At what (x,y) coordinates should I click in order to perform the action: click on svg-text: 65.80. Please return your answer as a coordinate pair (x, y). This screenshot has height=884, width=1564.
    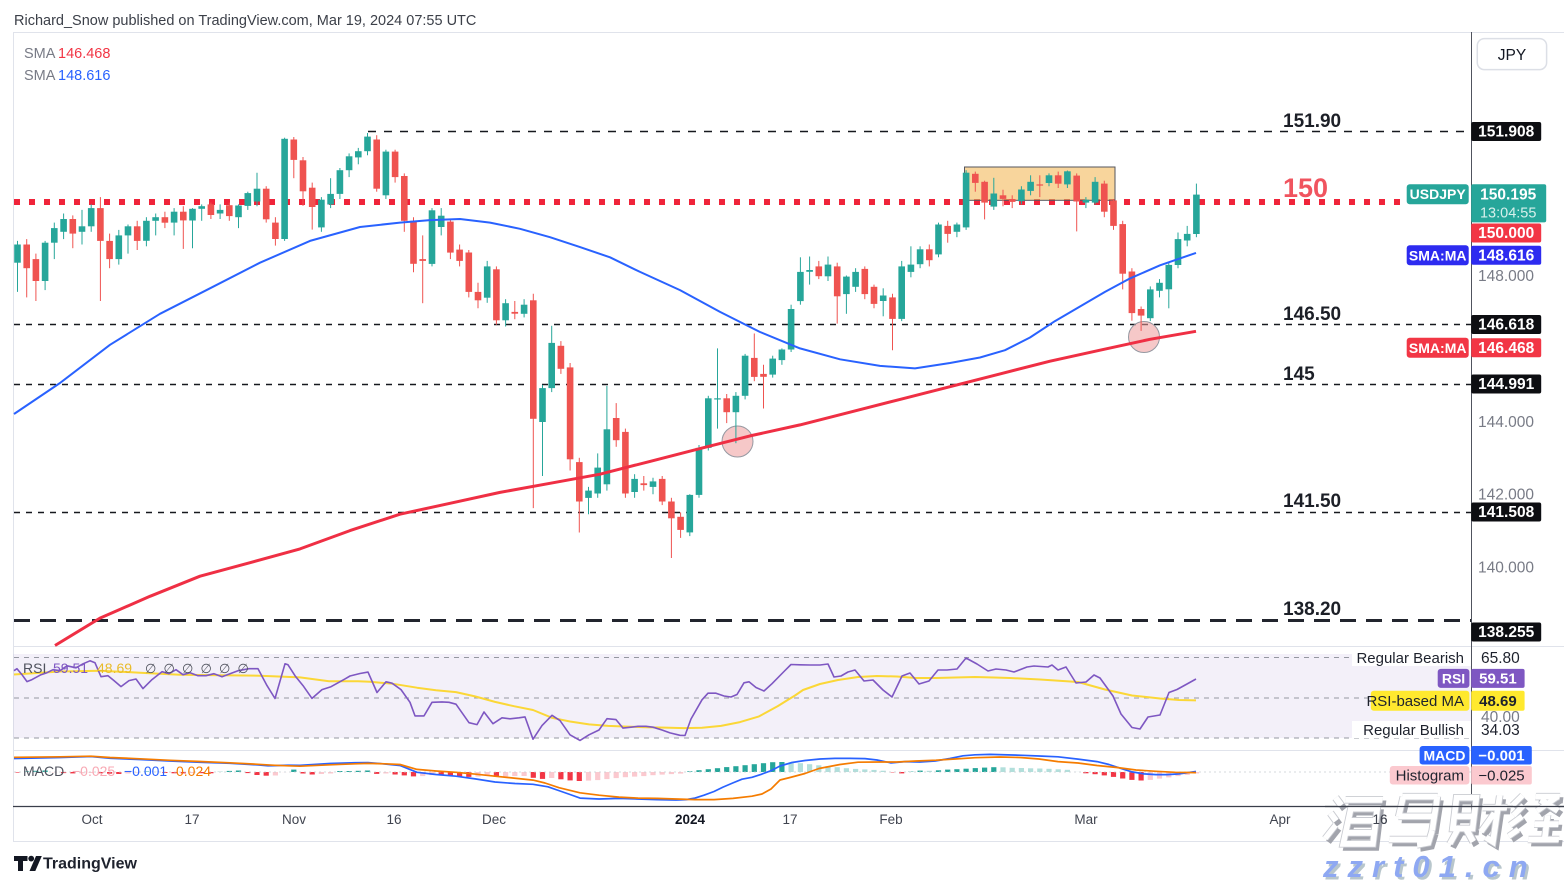
    Looking at the image, I should click on (1500, 658).